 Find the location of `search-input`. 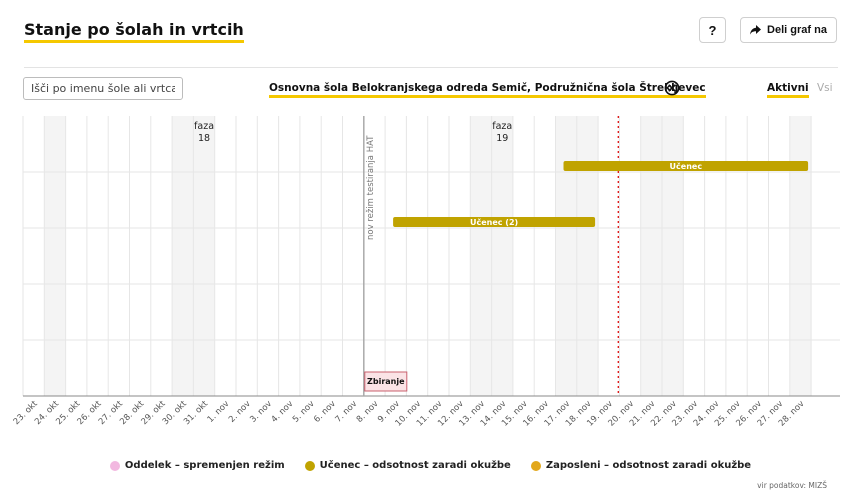

search-input is located at coordinates (103, 88).